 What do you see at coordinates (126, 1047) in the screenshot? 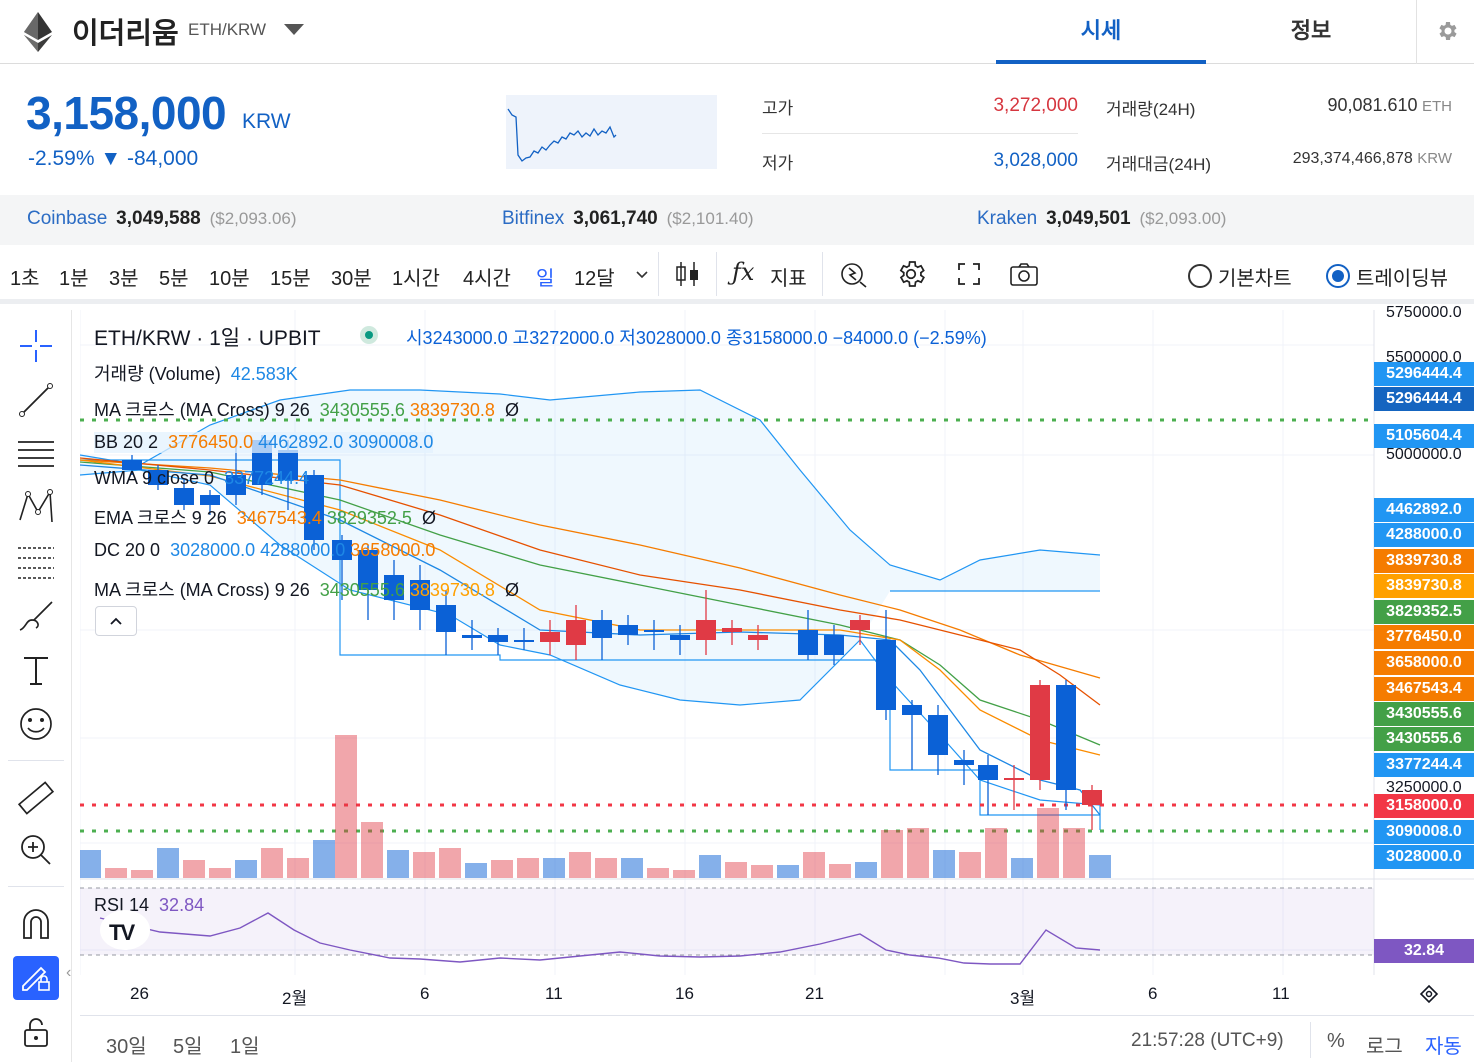
I see `range-30d: 30일` at bounding box center [126, 1047].